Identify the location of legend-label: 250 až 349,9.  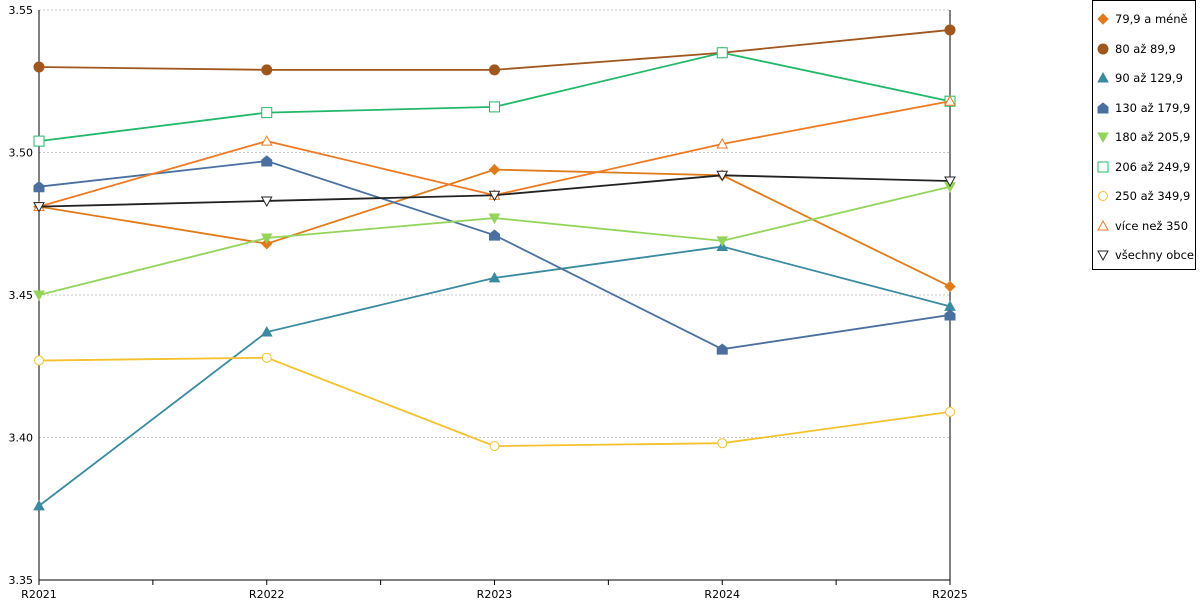
(1153, 196).